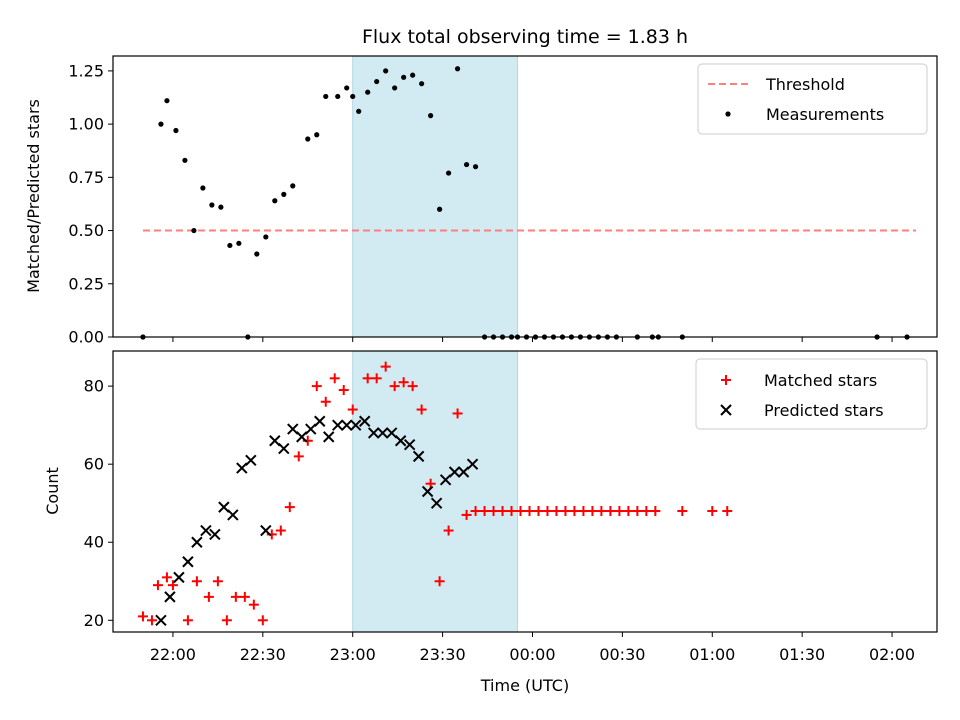 The width and height of the screenshot is (960, 720). Describe the element at coordinates (52, 491) in the screenshot. I see `count-y-axis-label: Count` at that location.